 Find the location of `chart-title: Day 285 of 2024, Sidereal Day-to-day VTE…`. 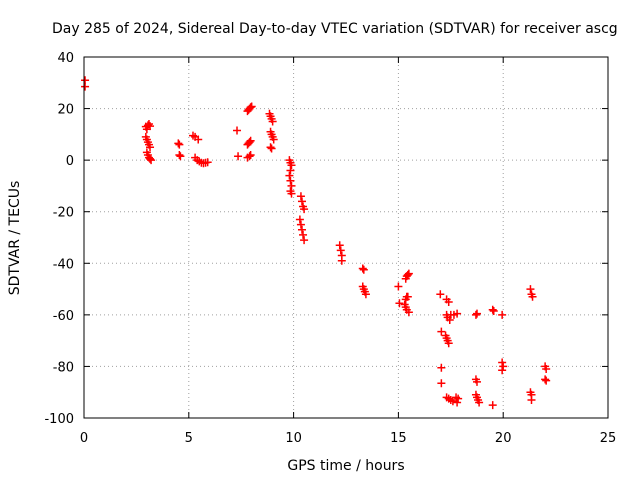

chart-title: Day 285 of 2024, Sidereal Day-to-day VTE… is located at coordinates (335, 29).